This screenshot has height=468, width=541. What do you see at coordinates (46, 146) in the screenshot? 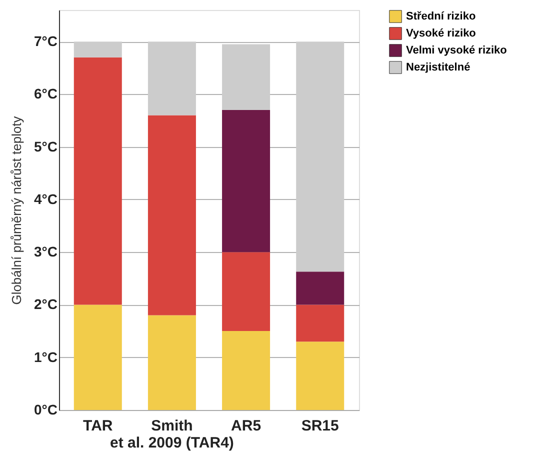
I see `y-tick-label: 5°C` at bounding box center [46, 146].